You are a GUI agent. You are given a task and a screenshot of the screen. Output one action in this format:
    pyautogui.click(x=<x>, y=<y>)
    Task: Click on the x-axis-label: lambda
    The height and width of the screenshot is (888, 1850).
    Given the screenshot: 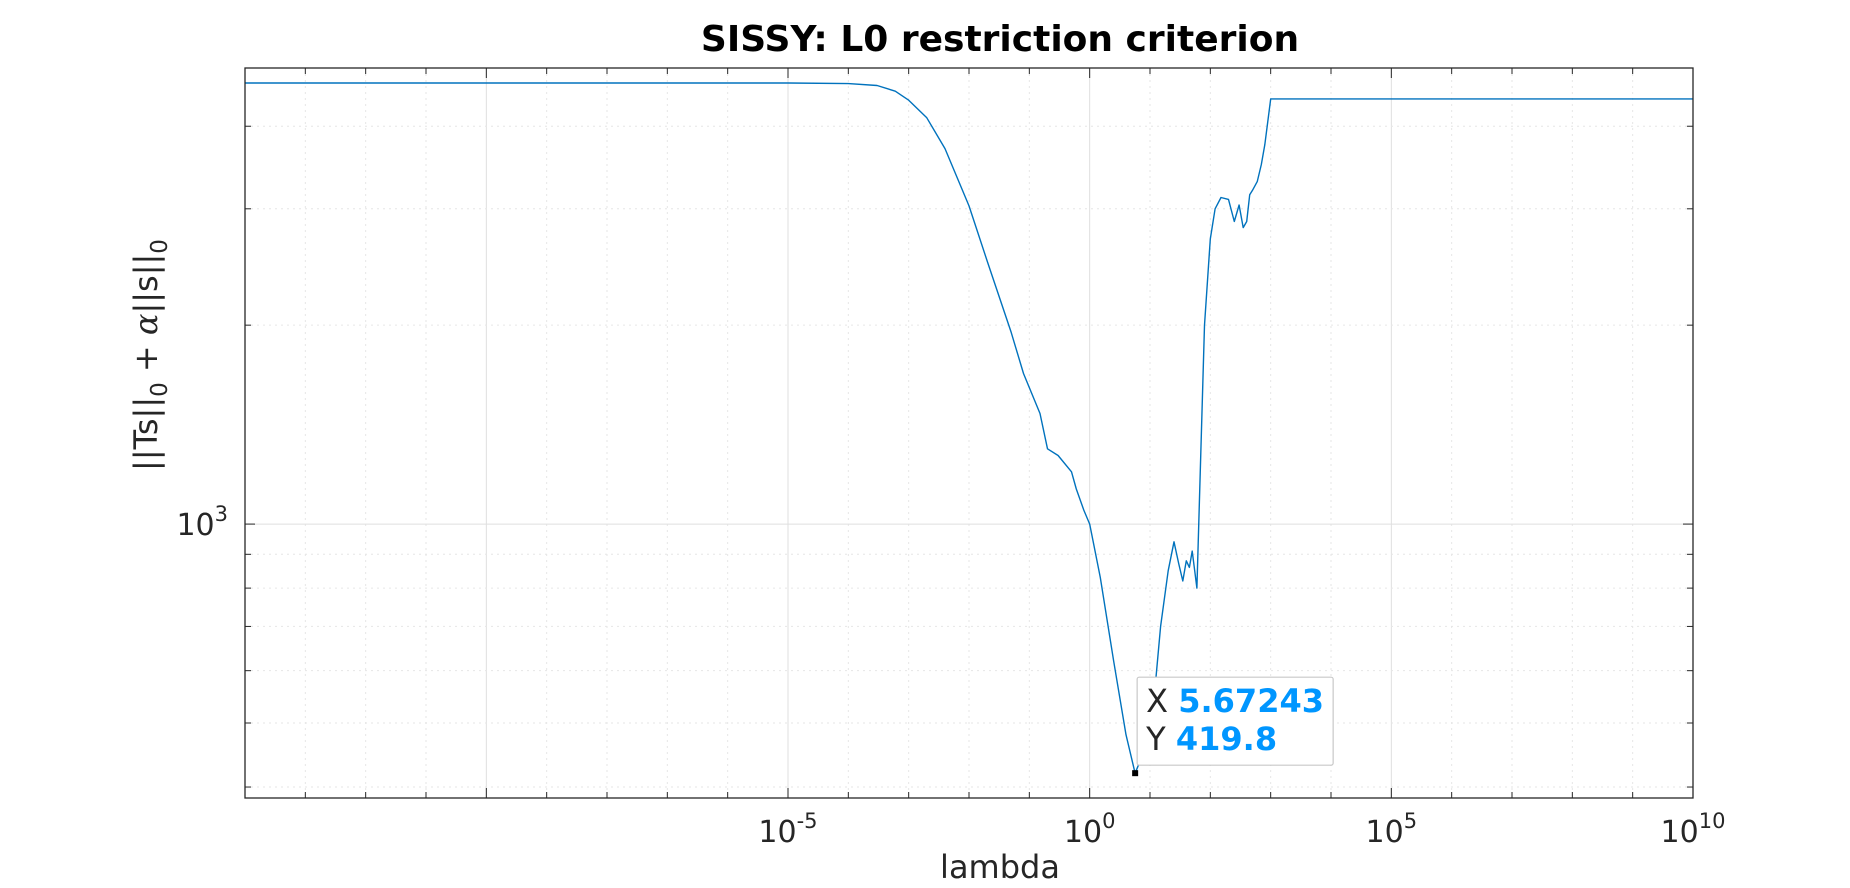 What is the action you would take?
    pyautogui.click(x=1000, y=867)
    